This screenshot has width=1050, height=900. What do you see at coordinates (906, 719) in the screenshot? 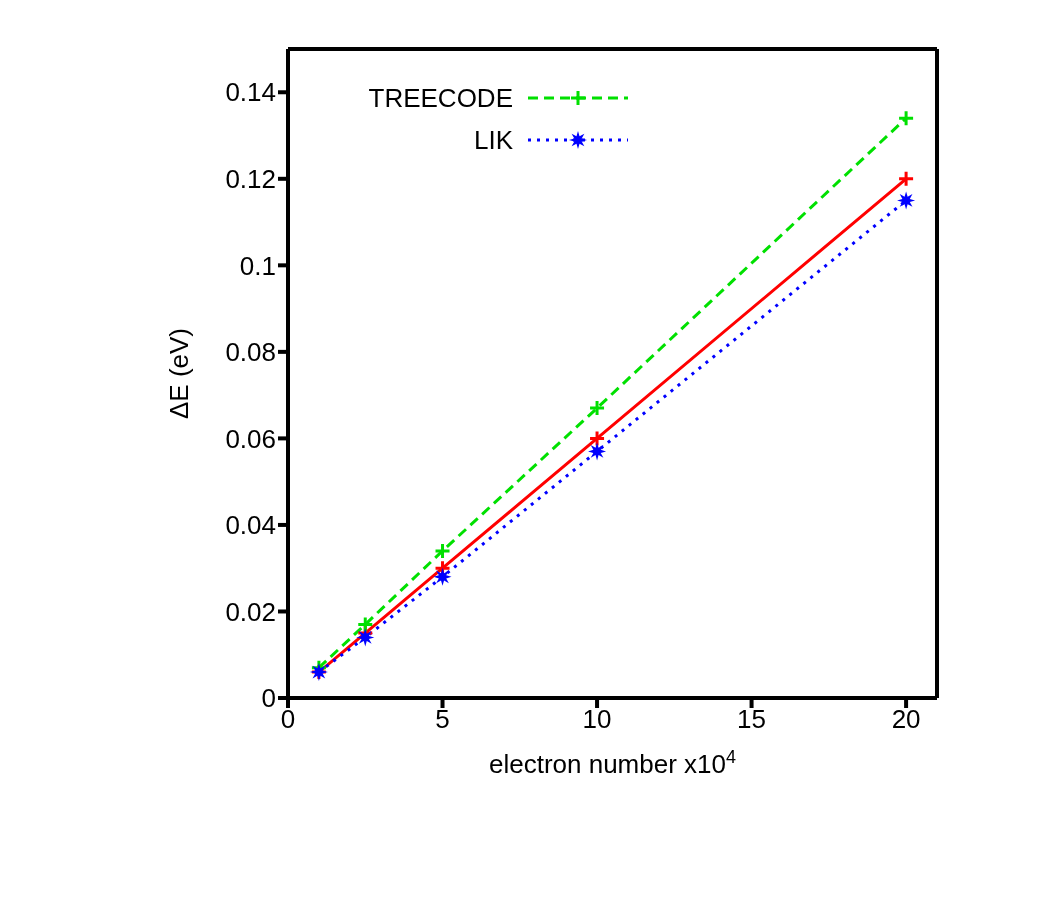
I see `x-tick-label: 20` at bounding box center [906, 719].